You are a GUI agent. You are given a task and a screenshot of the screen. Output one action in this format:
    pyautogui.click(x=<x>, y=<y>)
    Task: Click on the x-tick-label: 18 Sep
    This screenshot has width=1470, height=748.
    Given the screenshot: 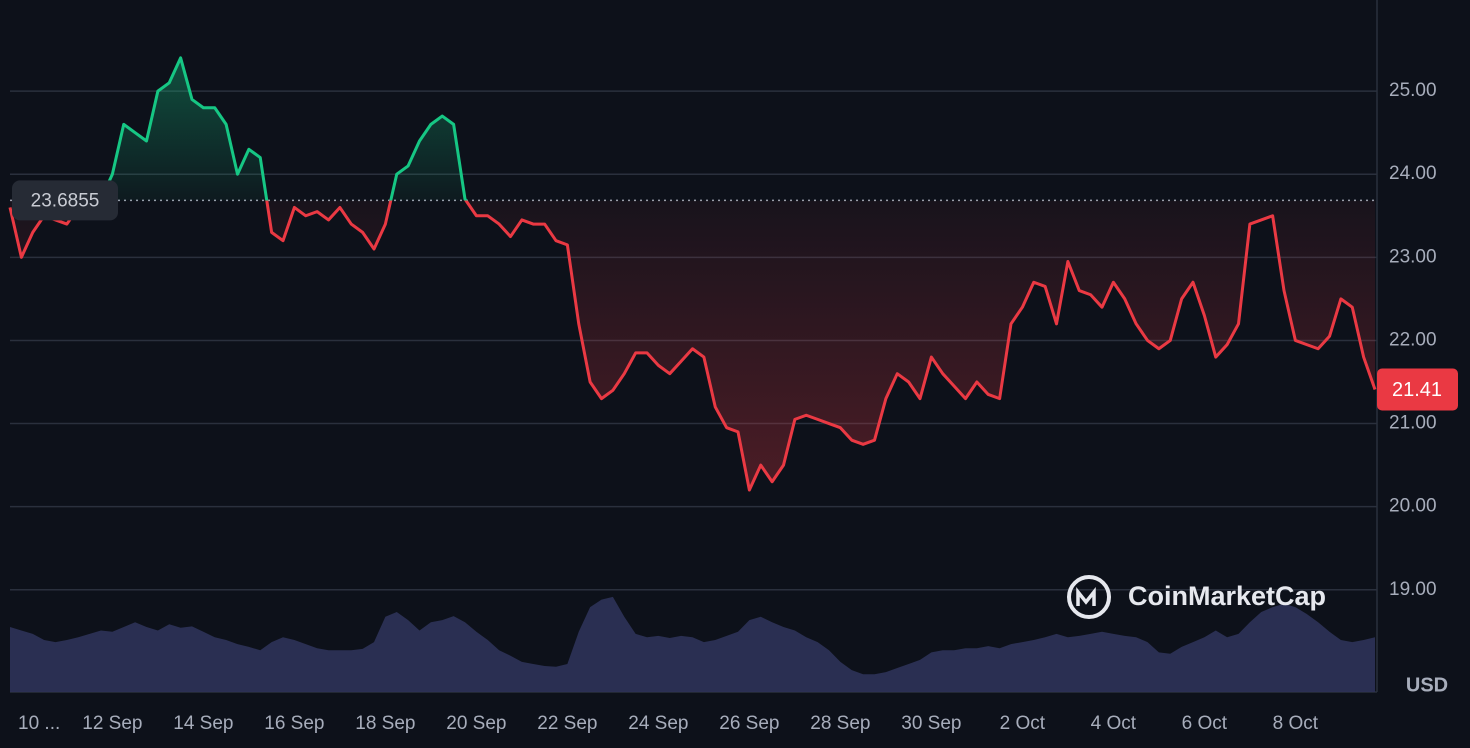 What is the action you would take?
    pyautogui.click(x=385, y=723)
    